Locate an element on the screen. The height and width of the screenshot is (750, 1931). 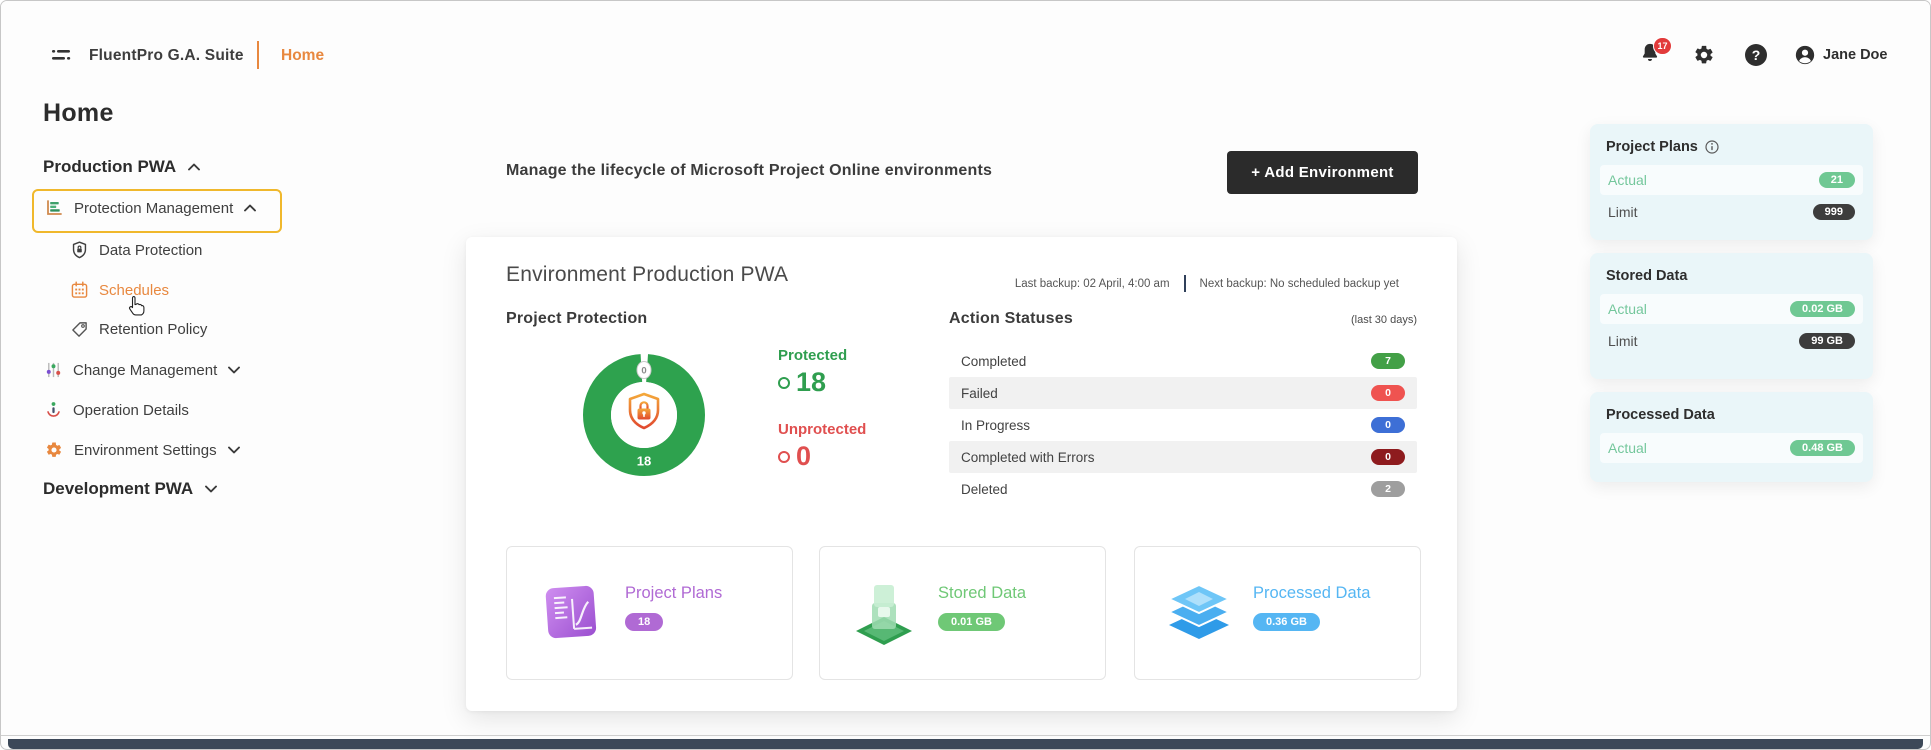
quota-title: Project Plans is located at coordinates (1652, 147).